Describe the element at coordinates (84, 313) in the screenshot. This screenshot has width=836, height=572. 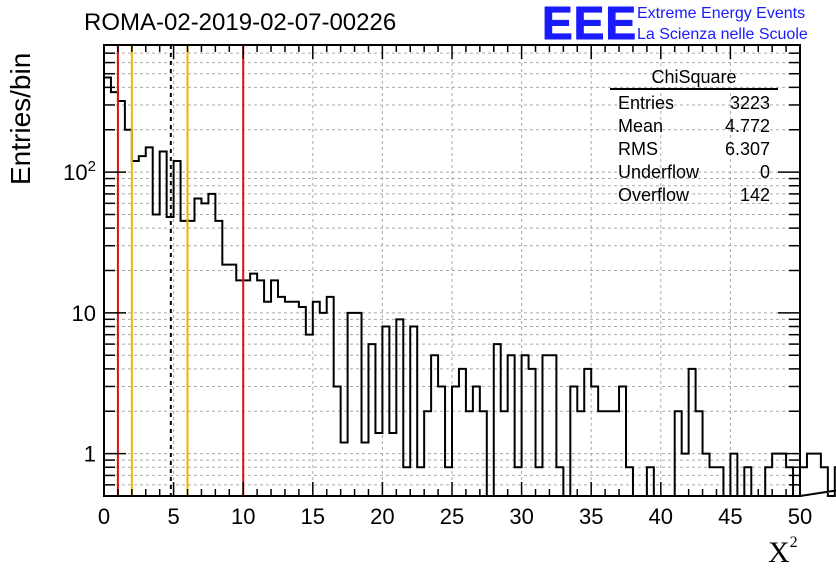
I see `y-tick-label: 10` at that location.